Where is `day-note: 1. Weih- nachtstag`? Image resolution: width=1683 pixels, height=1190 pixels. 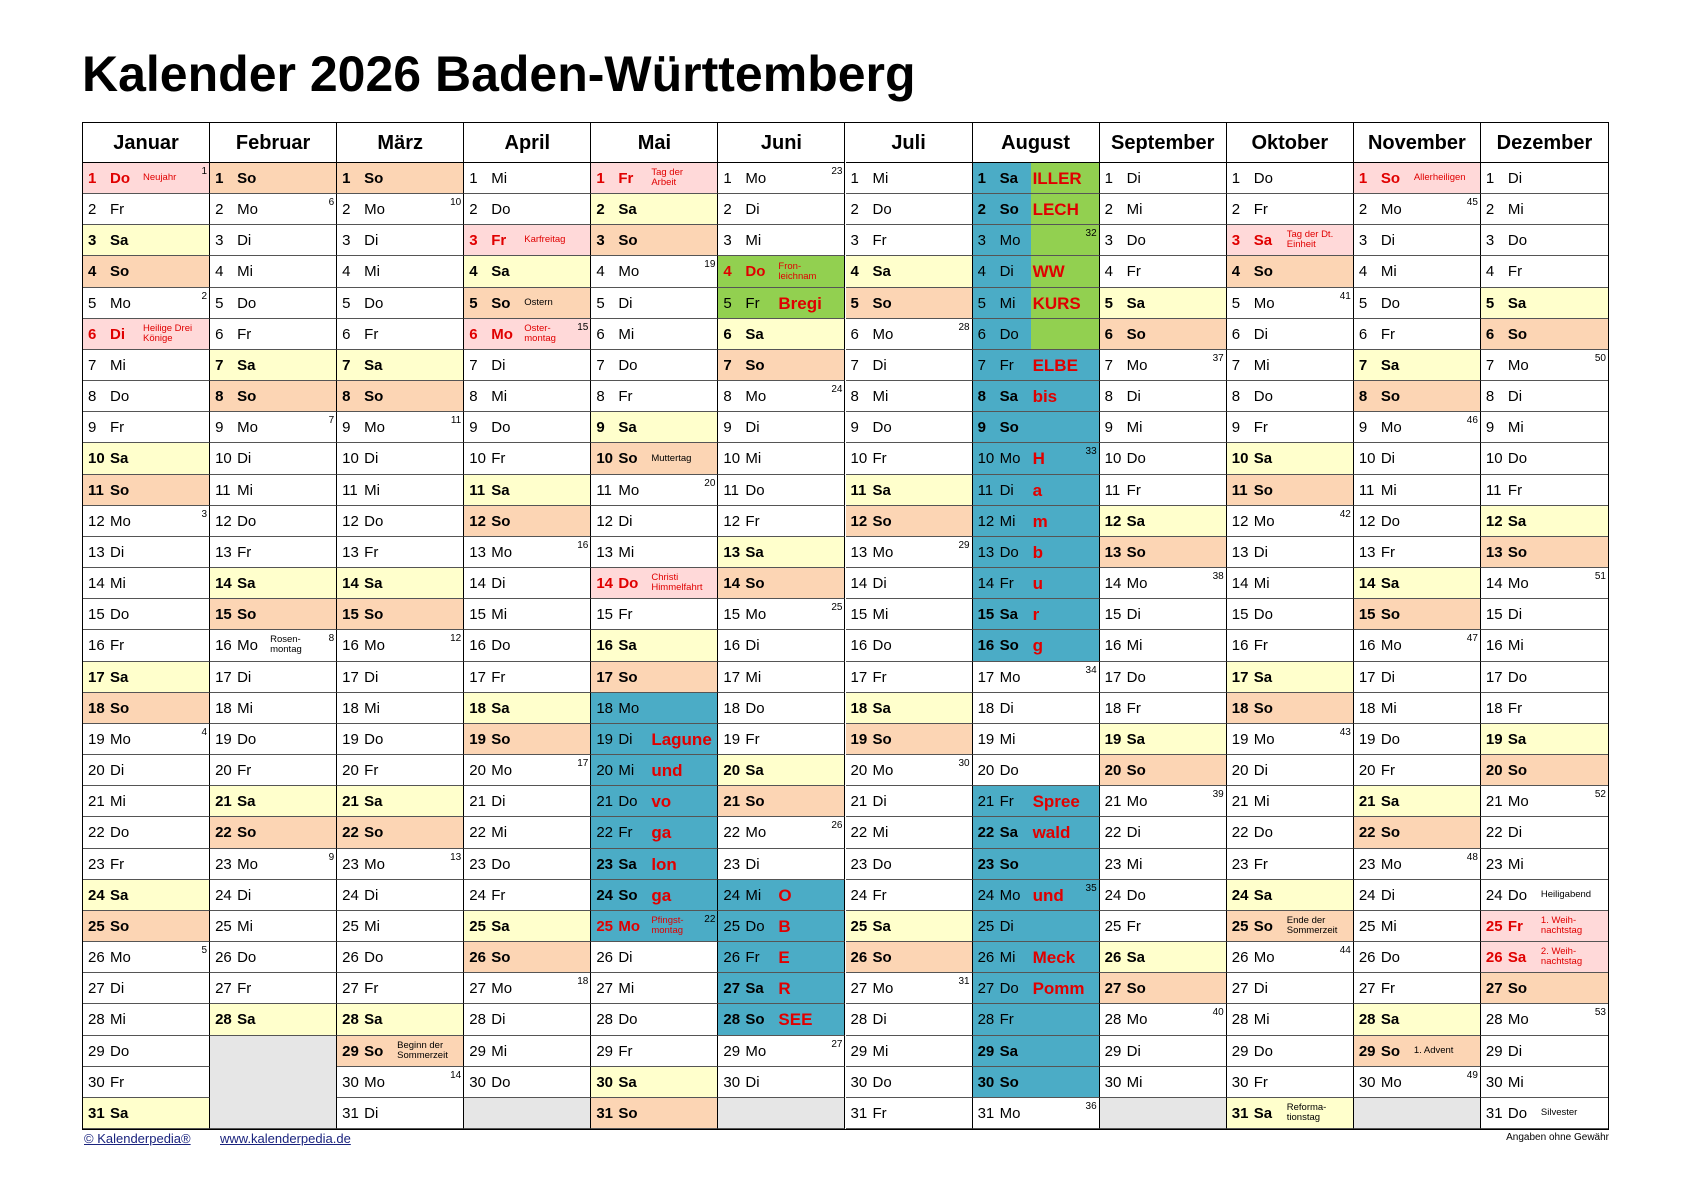
day-note: 1. Weih- nachtstag is located at coordinates (1561, 925).